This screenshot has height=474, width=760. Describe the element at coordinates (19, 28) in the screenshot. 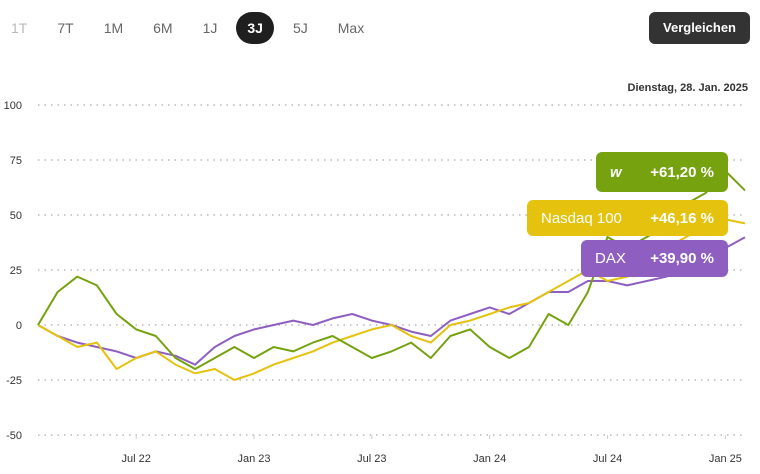

I see `range-tab: 1T` at that location.